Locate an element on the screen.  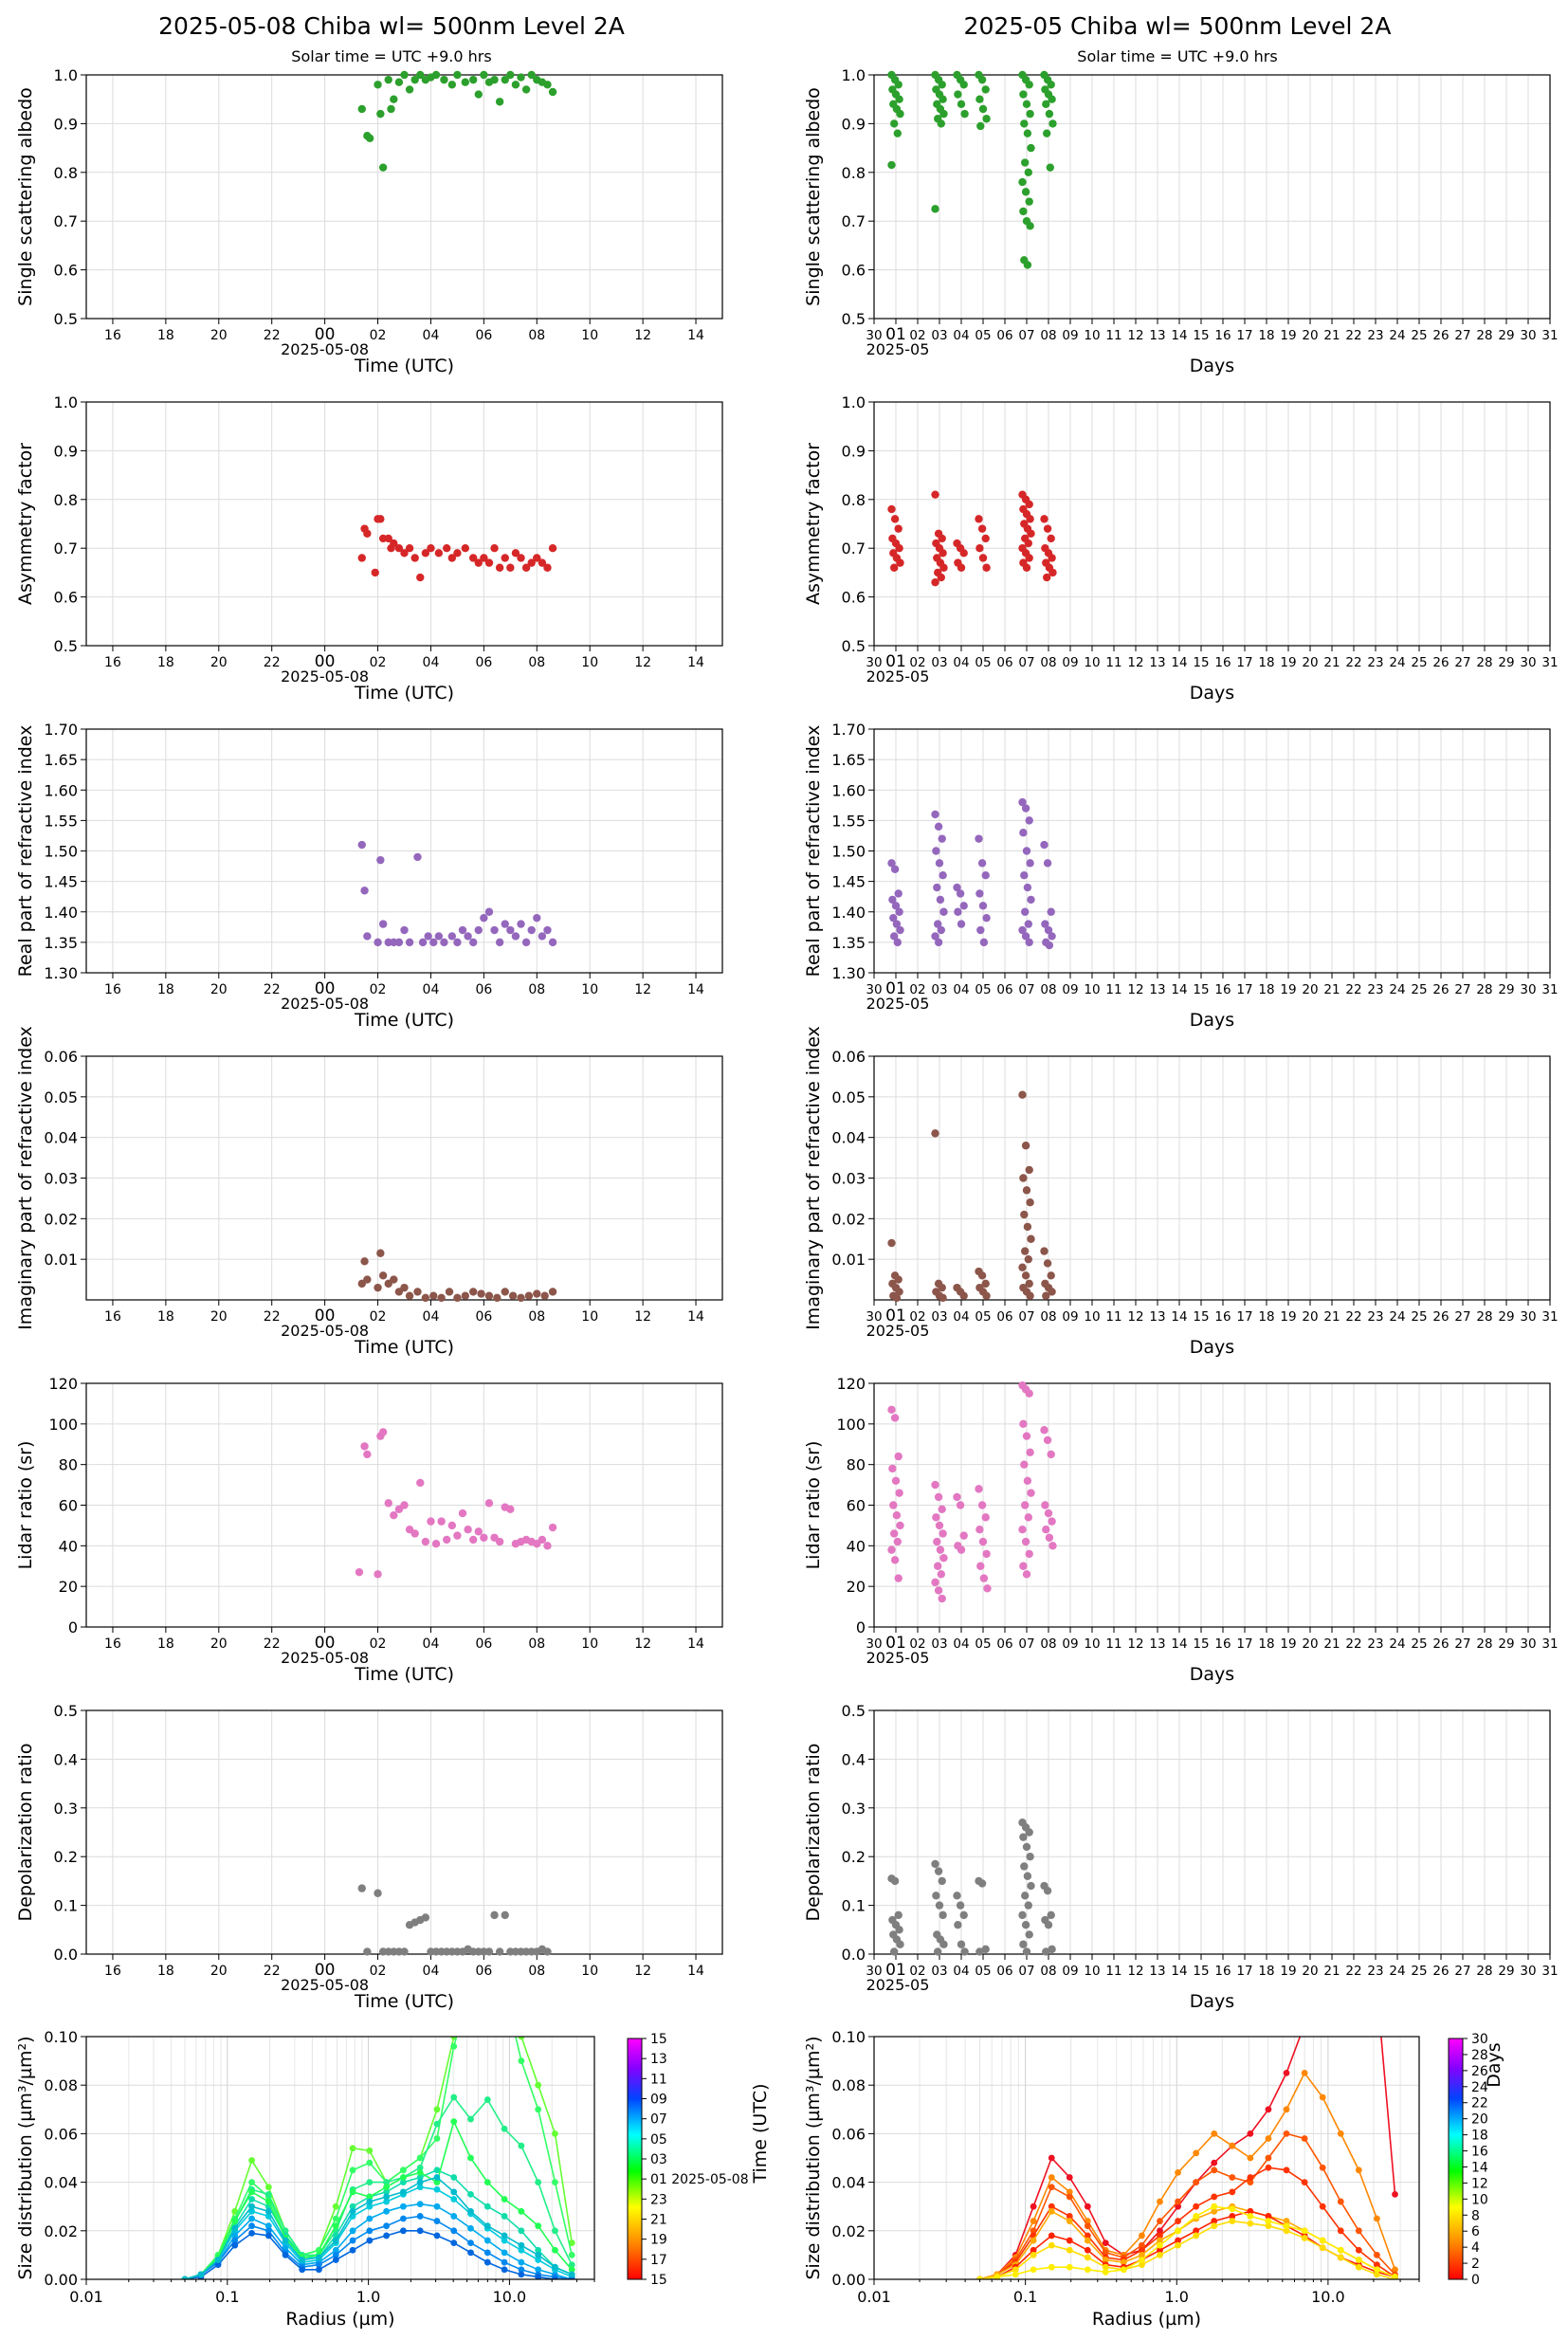
x-tick-label: 02 is located at coordinates (917, 662).